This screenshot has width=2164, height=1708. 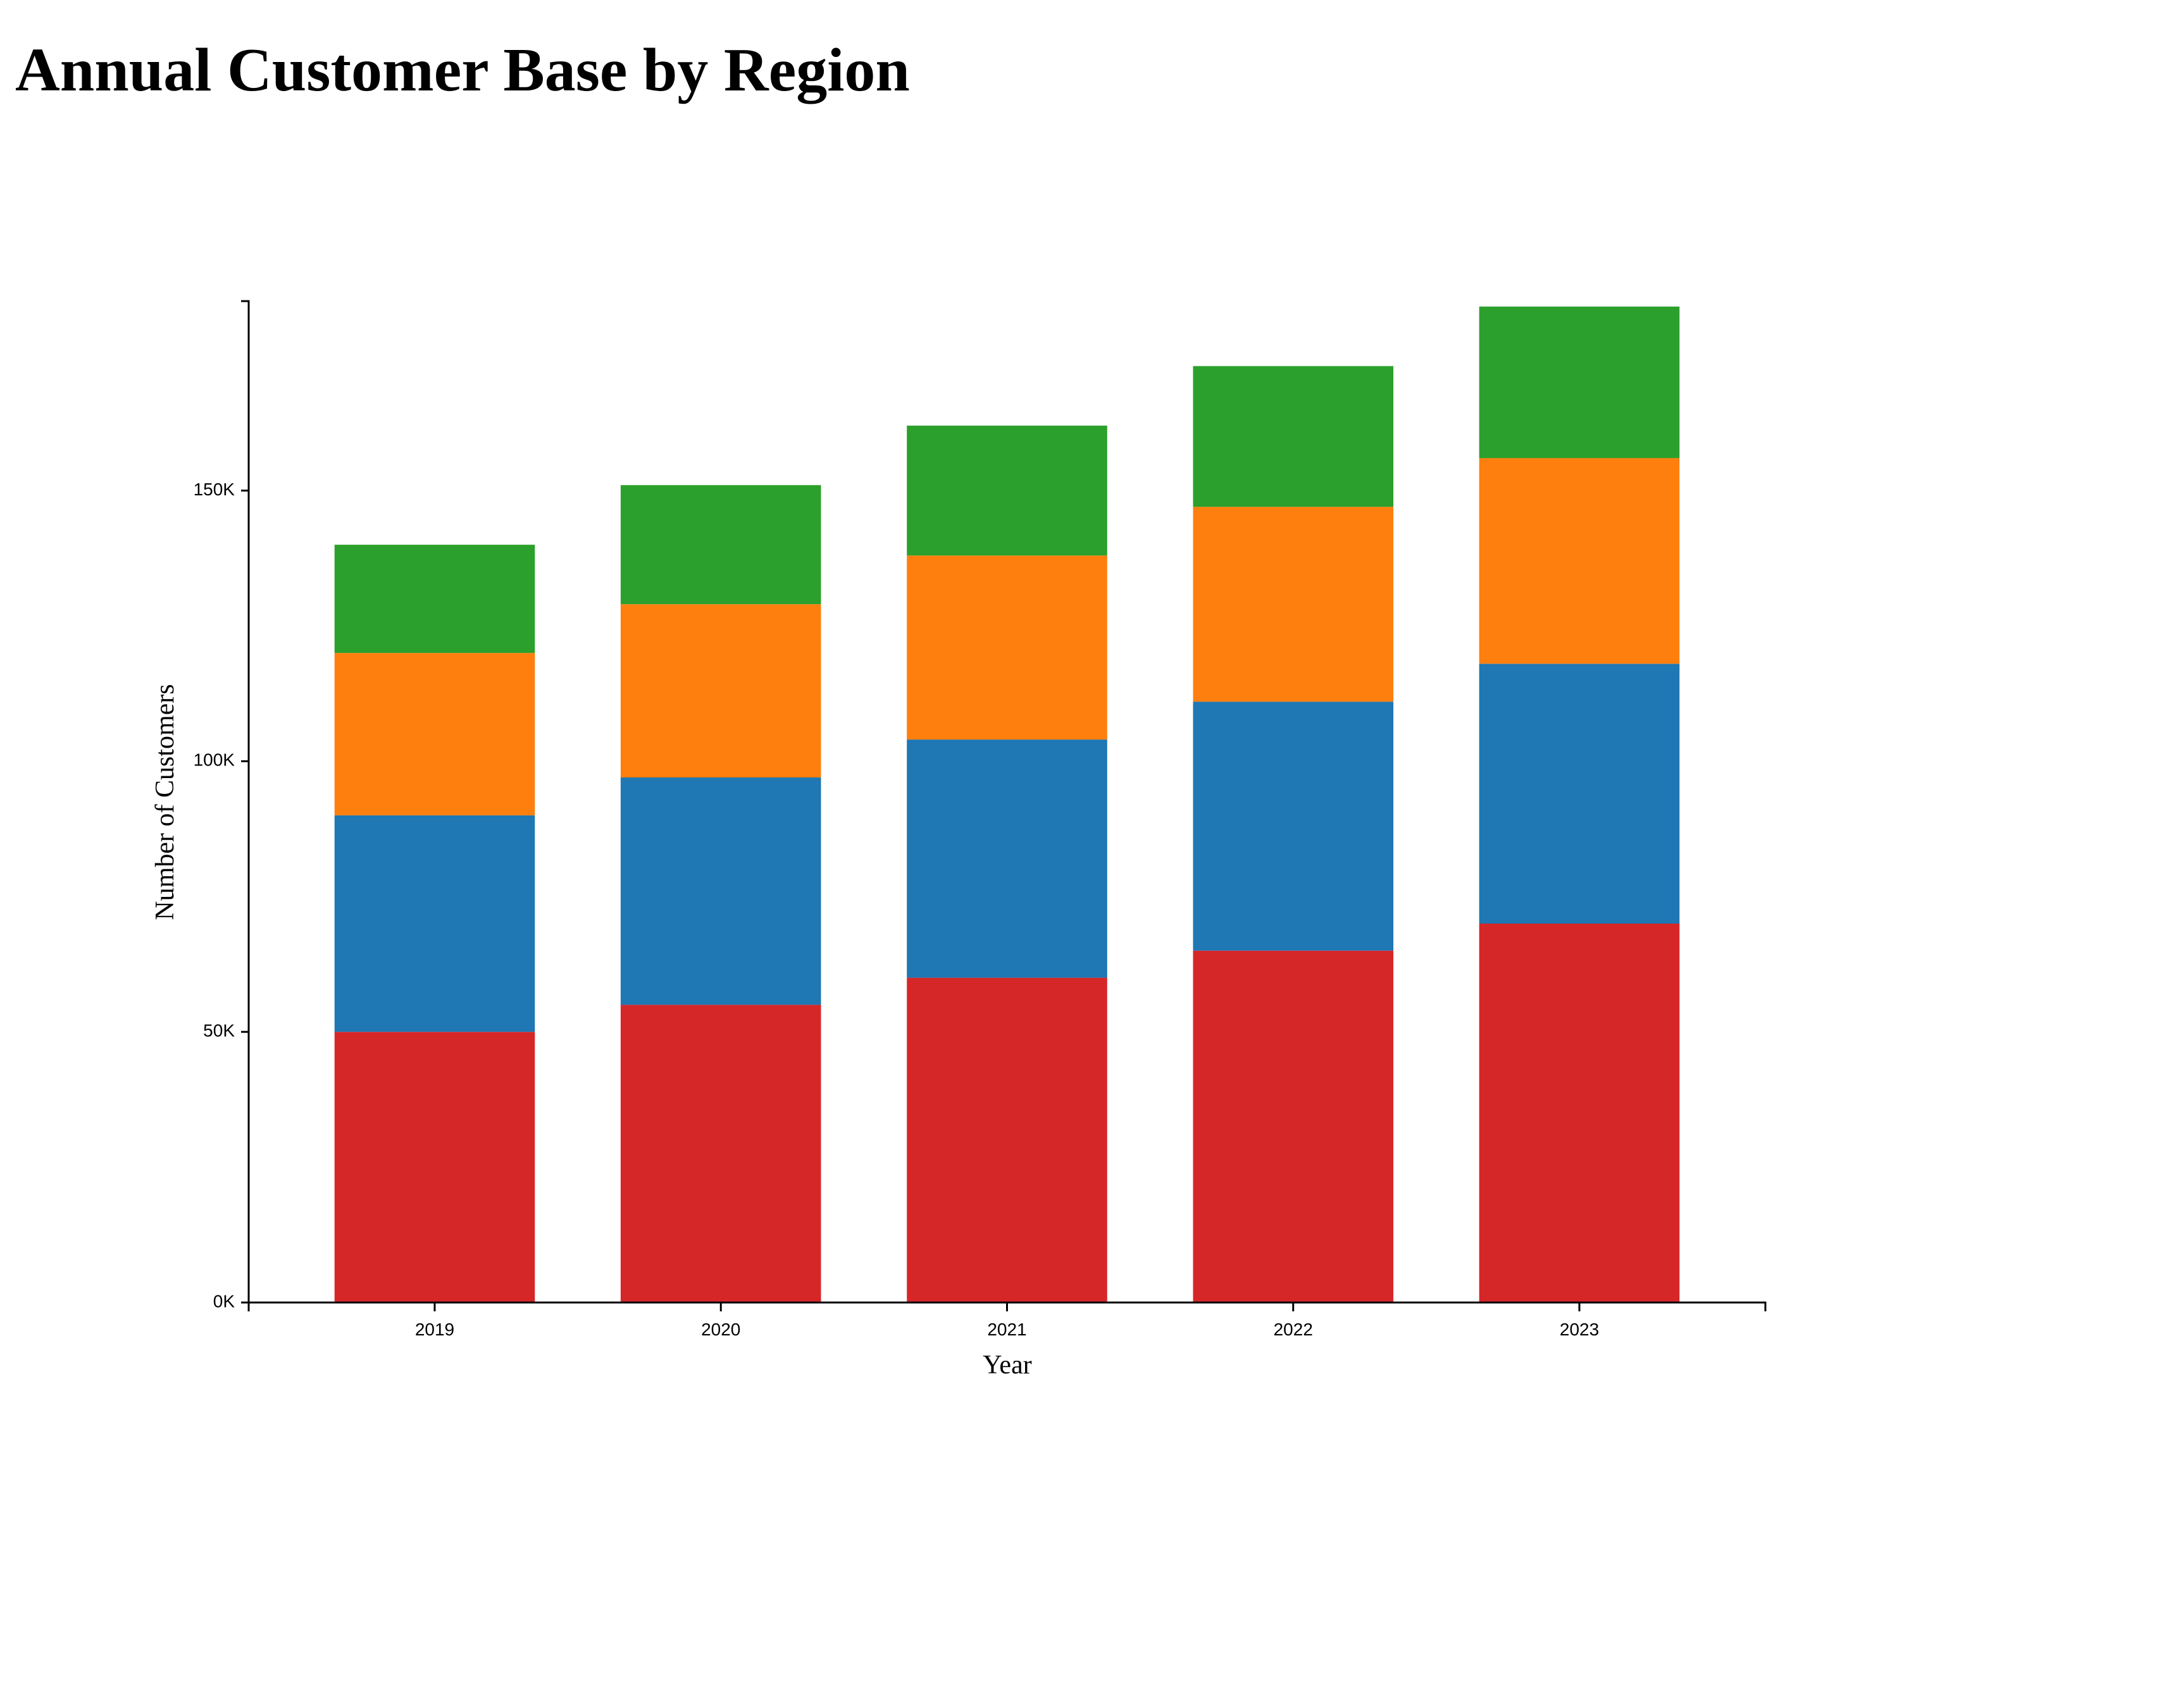 What do you see at coordinates (214, 489) in the screenshot?
I see `y-tick-label: 150K` at bounding box center [214, 489].